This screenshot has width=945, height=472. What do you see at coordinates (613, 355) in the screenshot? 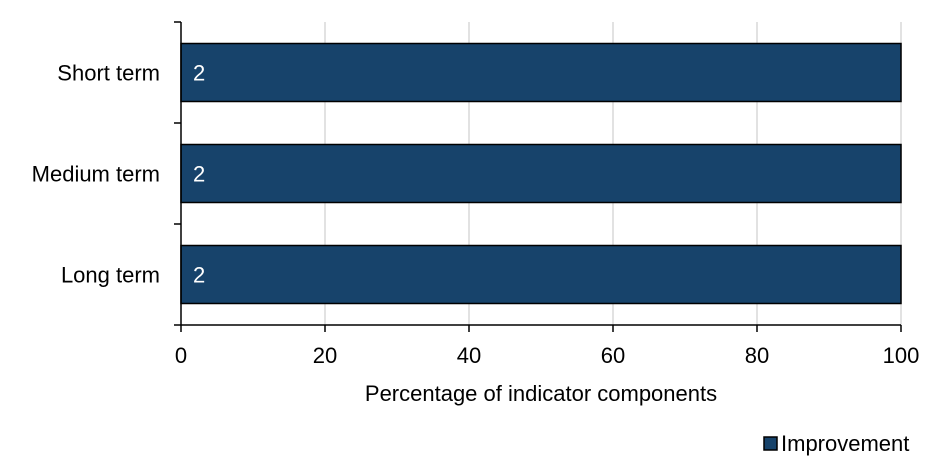
I see `x-tick-label-60: 60` at bounding box center [613, 355].